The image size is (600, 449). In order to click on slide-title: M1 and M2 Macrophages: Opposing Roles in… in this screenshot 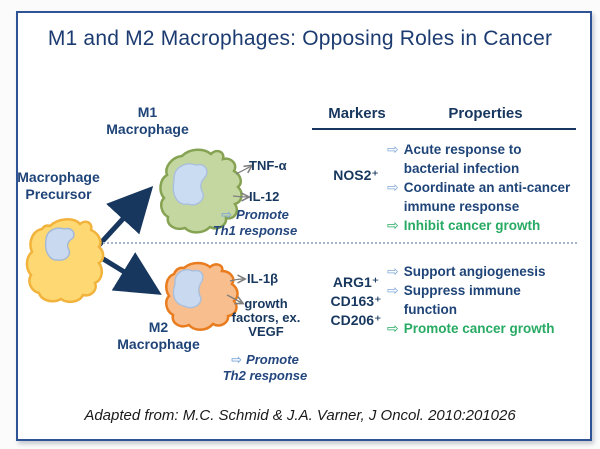, I will do `click(300, 38)`.